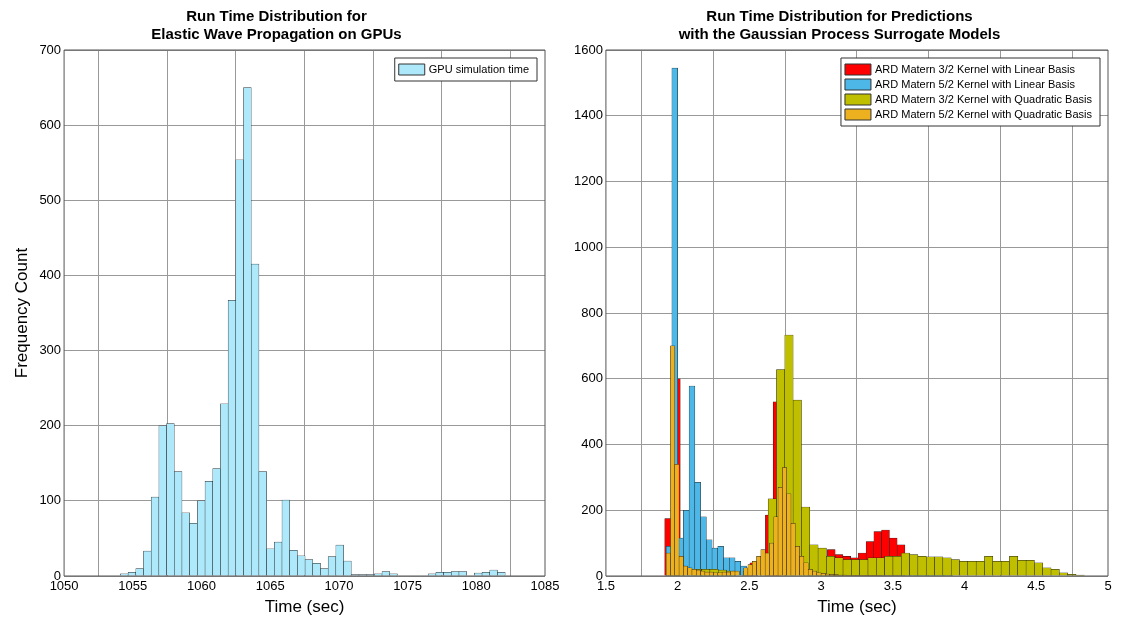 This screenshot has width=1129, height=626. Describe the element at coordinates (821, 586) in the screenshot. I see `x-tick-label: 3` at that location.